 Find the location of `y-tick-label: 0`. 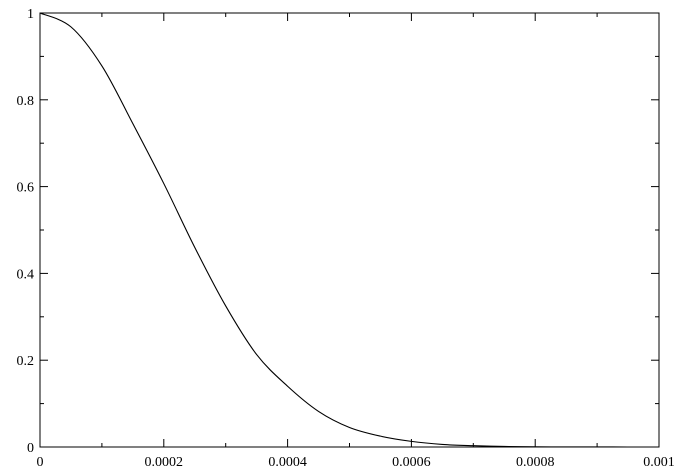

y-tick-label: 0 is located at coordinates (30, 448).